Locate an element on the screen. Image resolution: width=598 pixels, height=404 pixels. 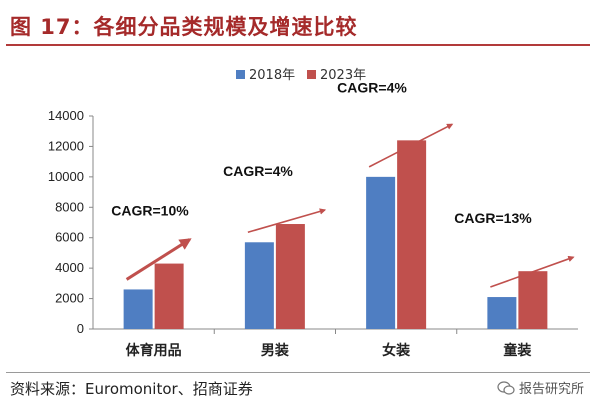
x-tick-label: 男装 is located at coordinates (275, 350).